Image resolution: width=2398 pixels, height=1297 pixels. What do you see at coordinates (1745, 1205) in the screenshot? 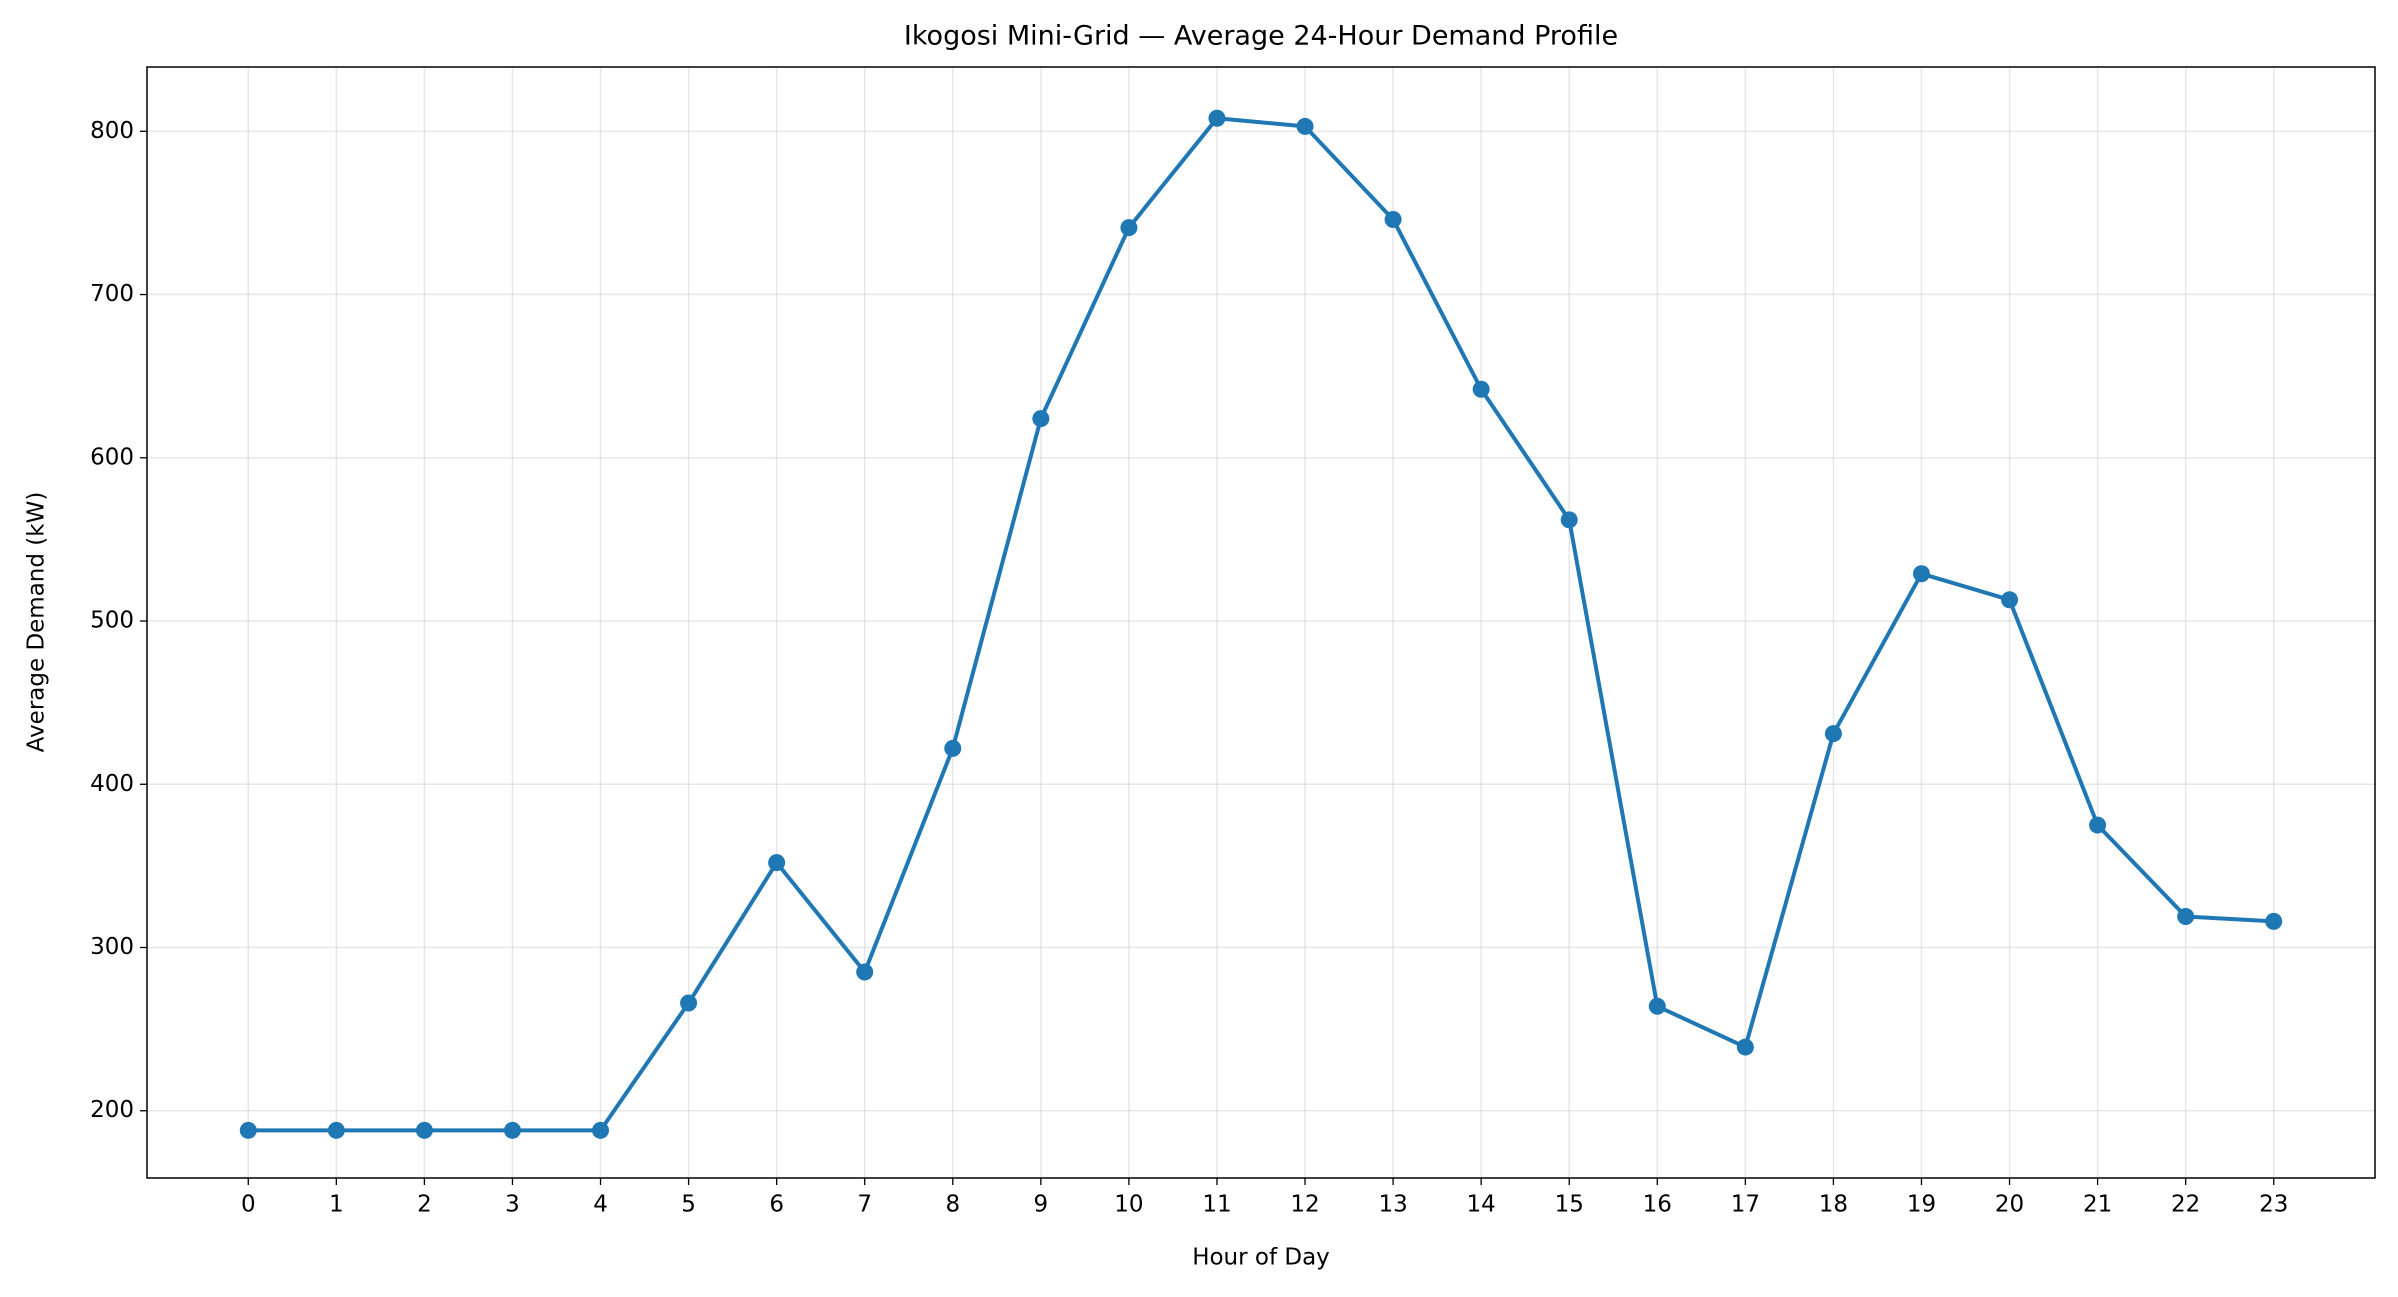
I see `x-tick-label: 17` at bounding box center [1745, 1205].